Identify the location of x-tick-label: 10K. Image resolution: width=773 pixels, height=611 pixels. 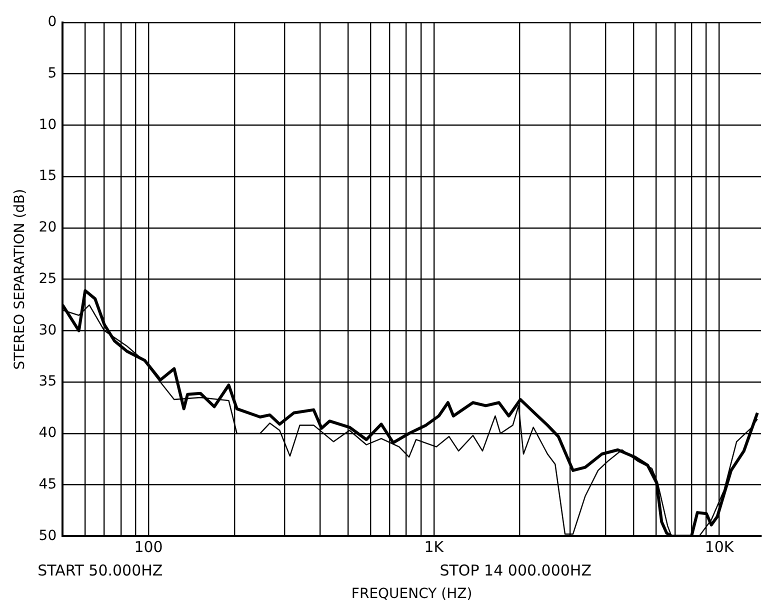
(719, 547).